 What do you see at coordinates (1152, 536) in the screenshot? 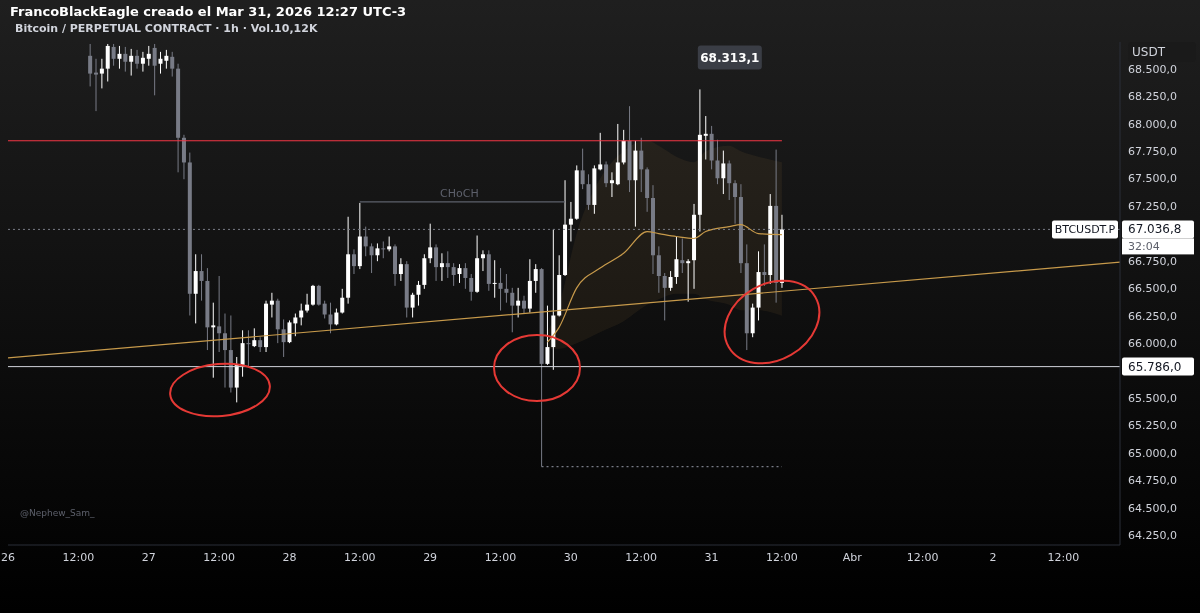
I see `y-tick-label: 64.250,0` at bounding box center [1152, 536].